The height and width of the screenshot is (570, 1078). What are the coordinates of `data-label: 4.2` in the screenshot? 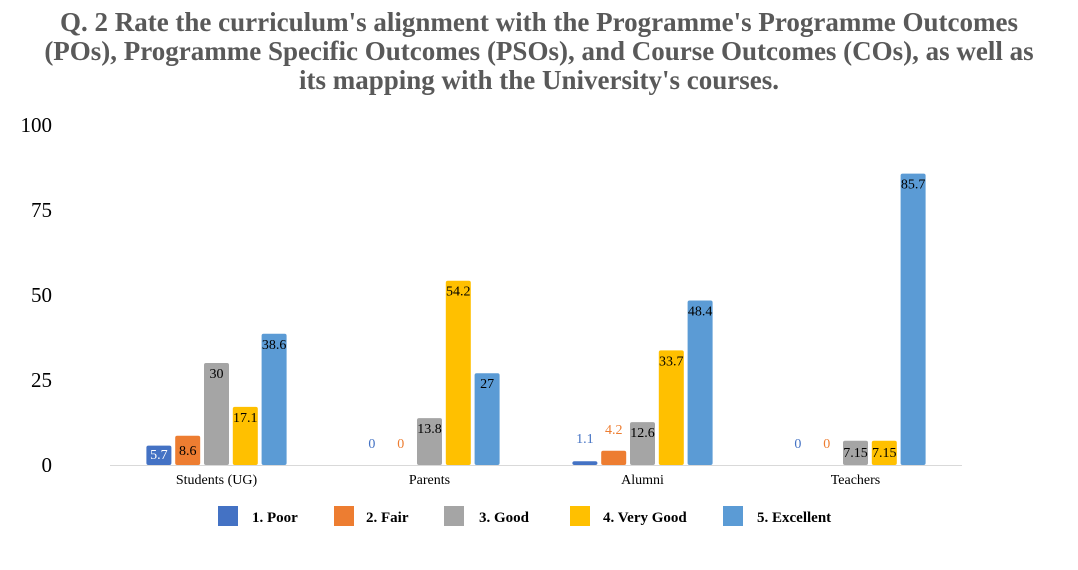 It's located at (614, 430).